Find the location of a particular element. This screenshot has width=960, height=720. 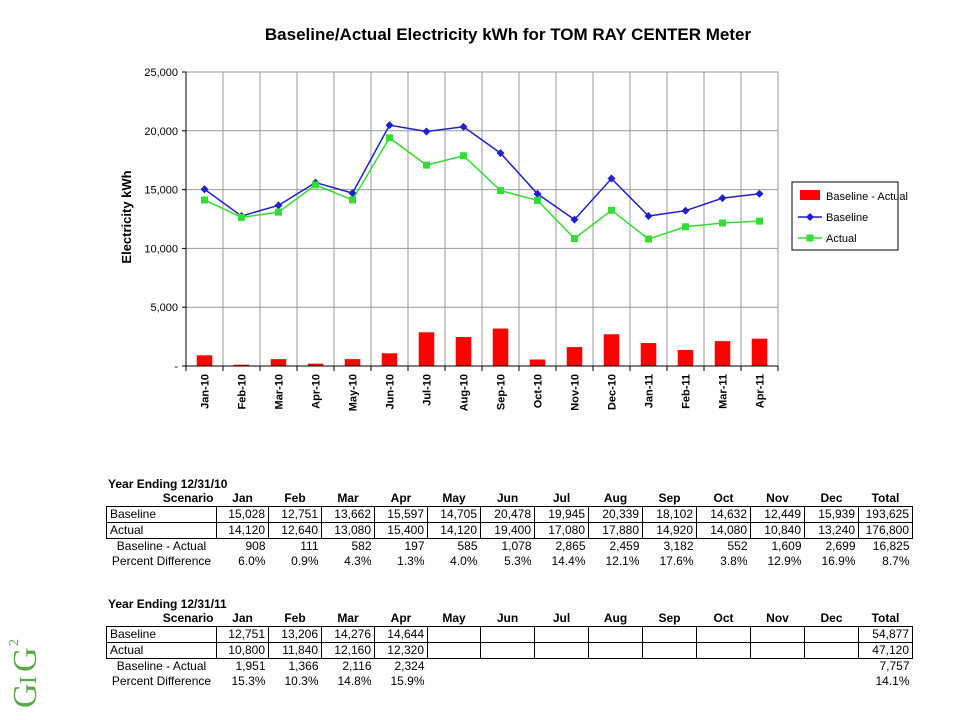

column-header: Scenario is located at coordinates (188, 498).